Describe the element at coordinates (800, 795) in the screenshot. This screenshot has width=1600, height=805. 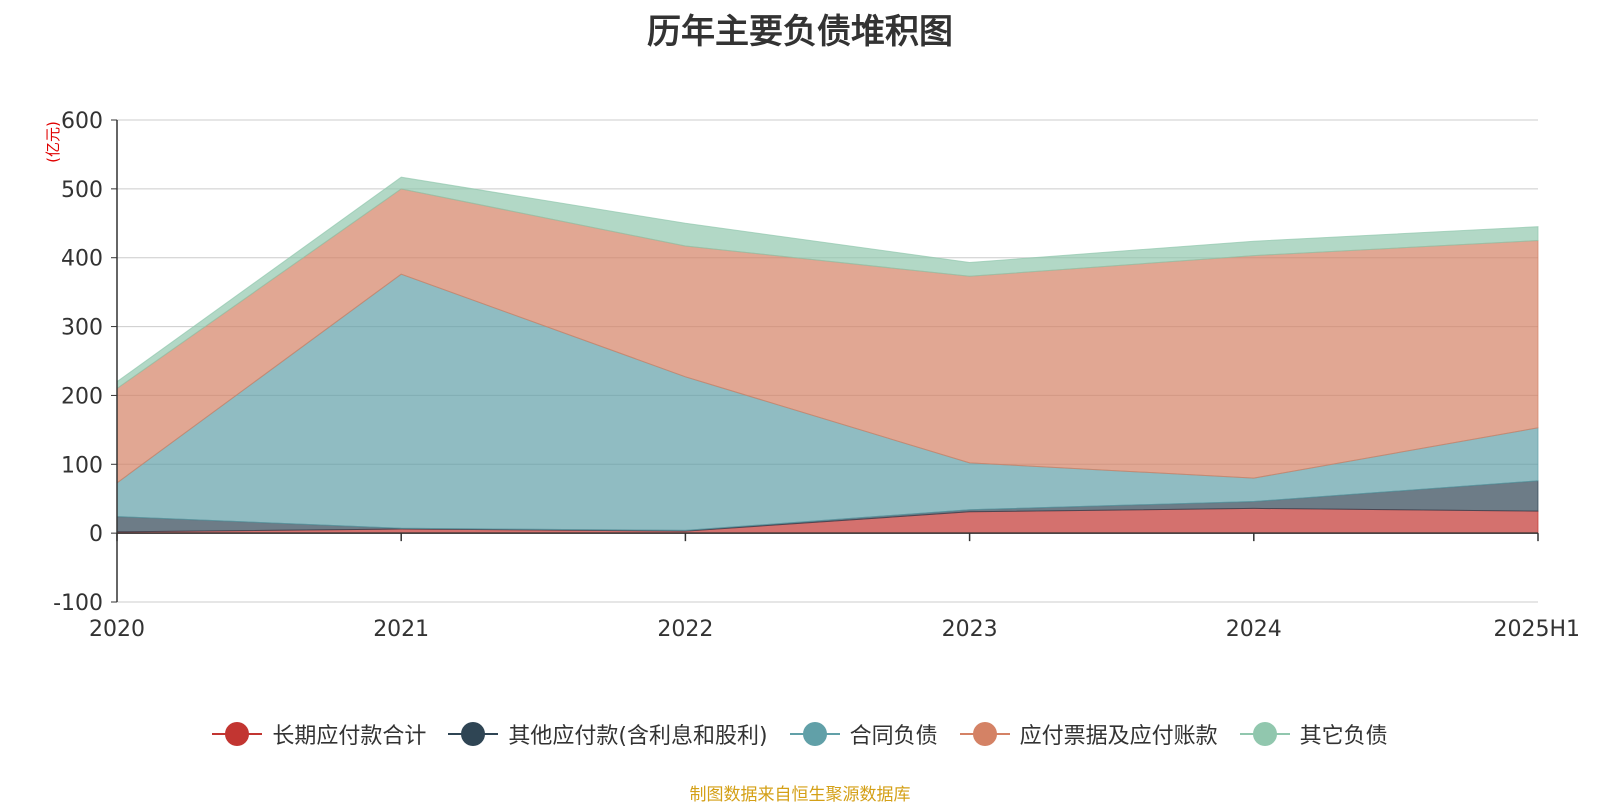
I see `data-source-note: 制图数据来自恒生聚源数据库` at that location.